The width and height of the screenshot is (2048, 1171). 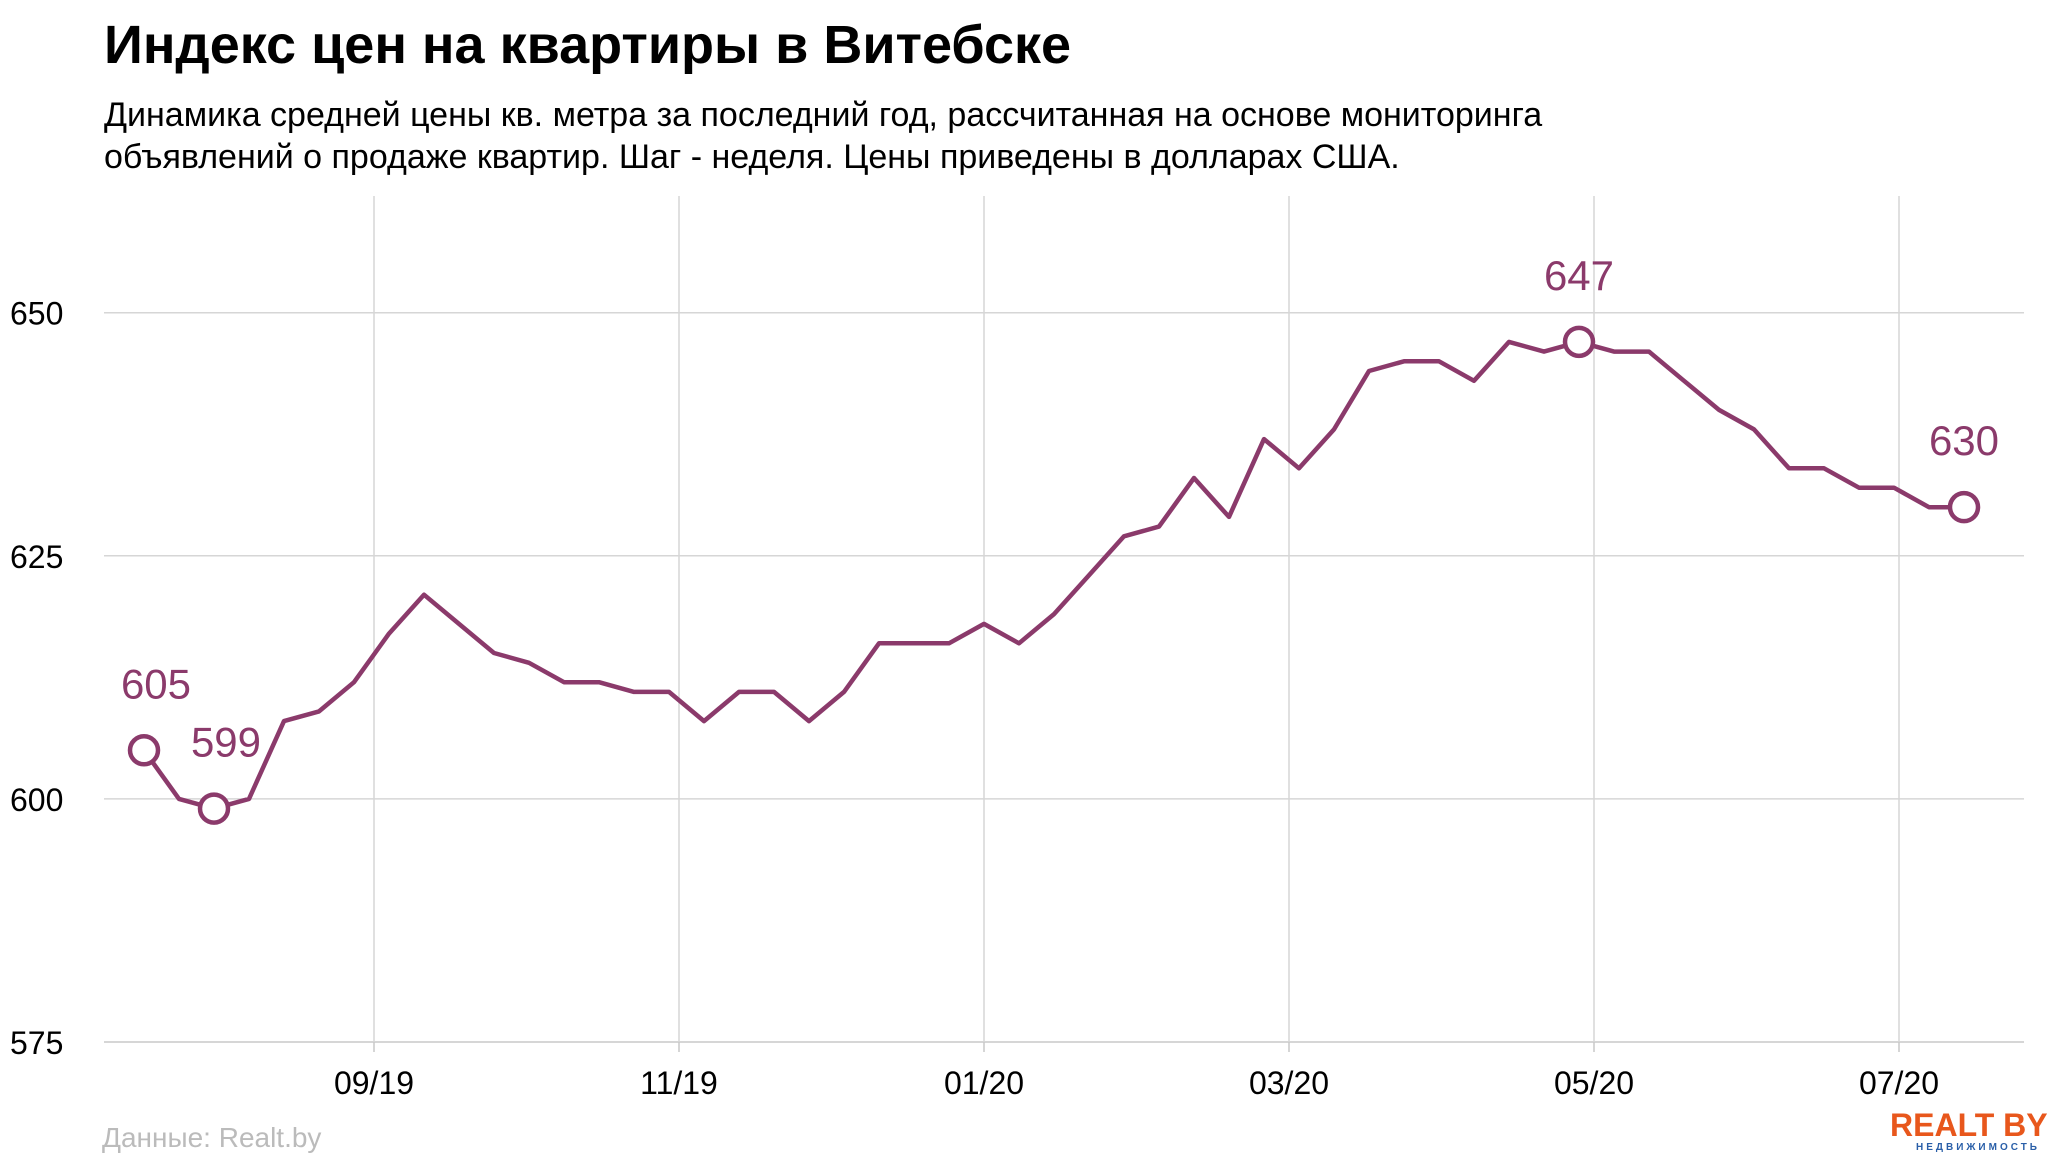 I want to click on data-label: 599, so click(x=226, y=742).